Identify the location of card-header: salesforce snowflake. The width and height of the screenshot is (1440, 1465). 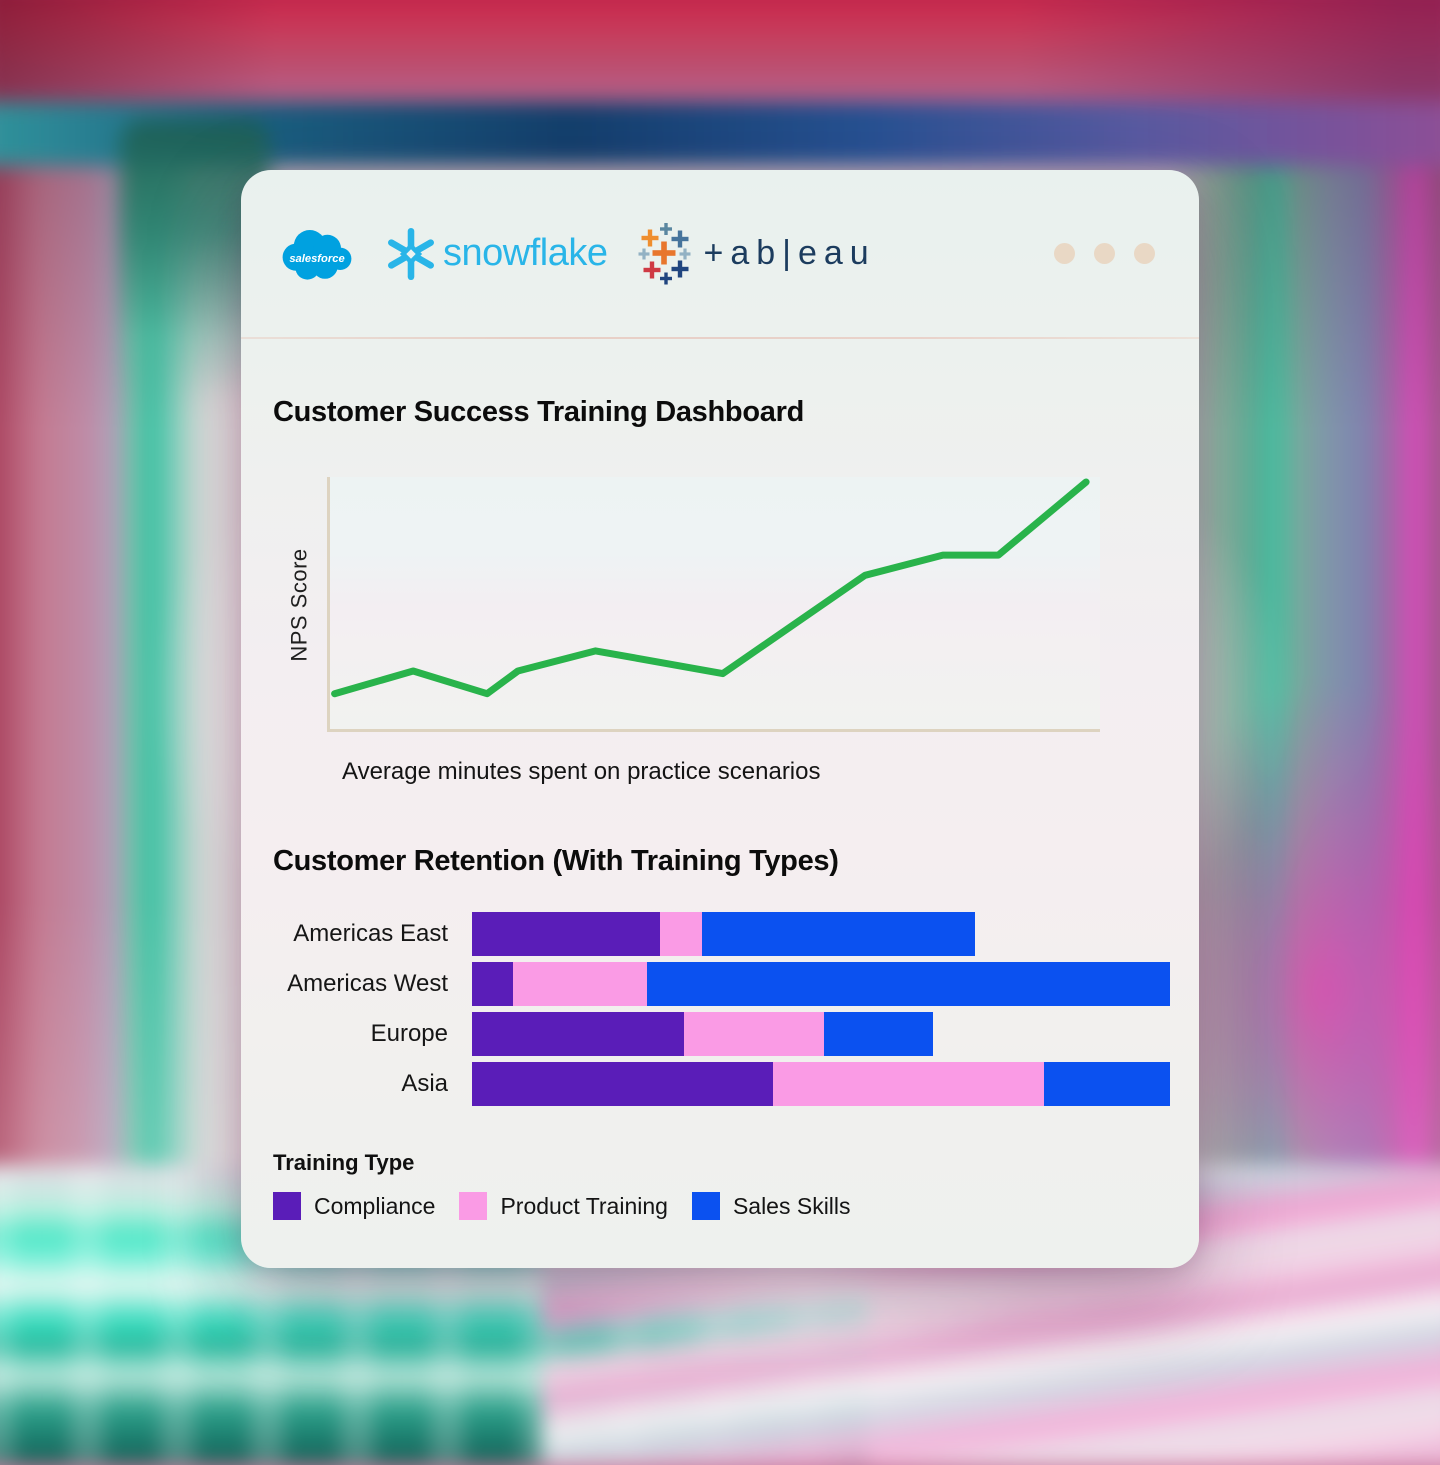
(720, 253).